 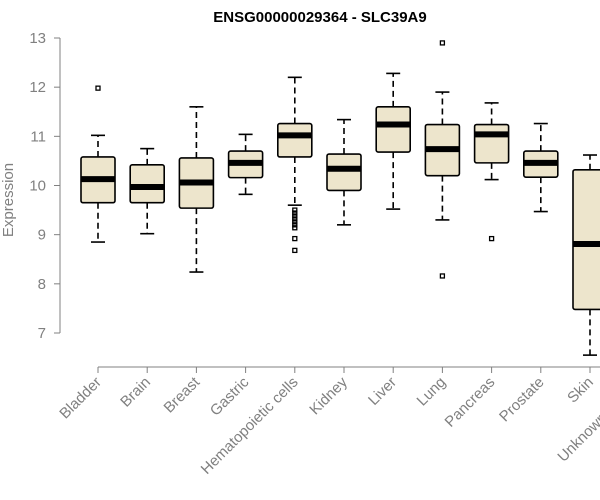 I want to click on x-tick-label: Breast, so click(x=182, y=394).